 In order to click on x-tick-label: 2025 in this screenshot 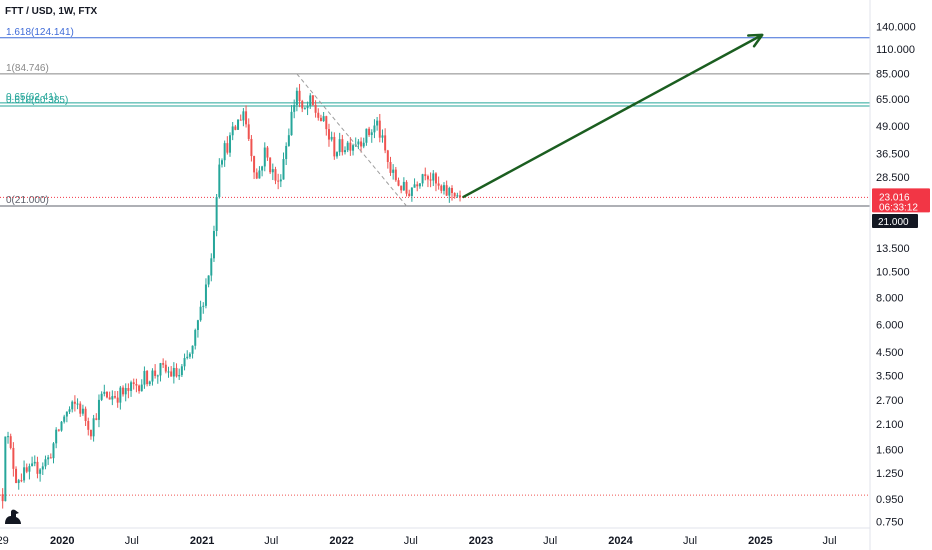, I will do `click(760, 541)`.